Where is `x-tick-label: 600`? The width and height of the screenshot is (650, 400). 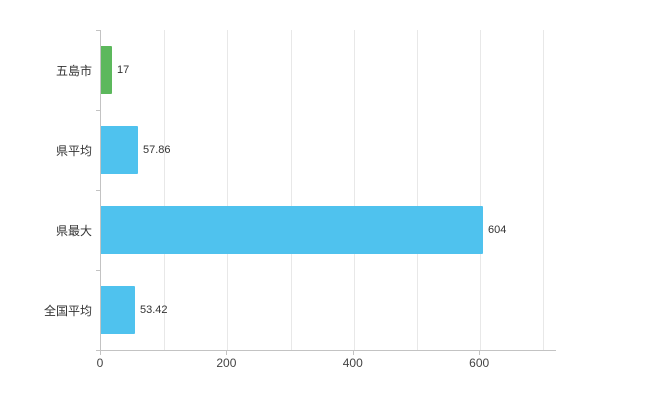 x-tick-label: 600 is located at coordinates (479, 363).